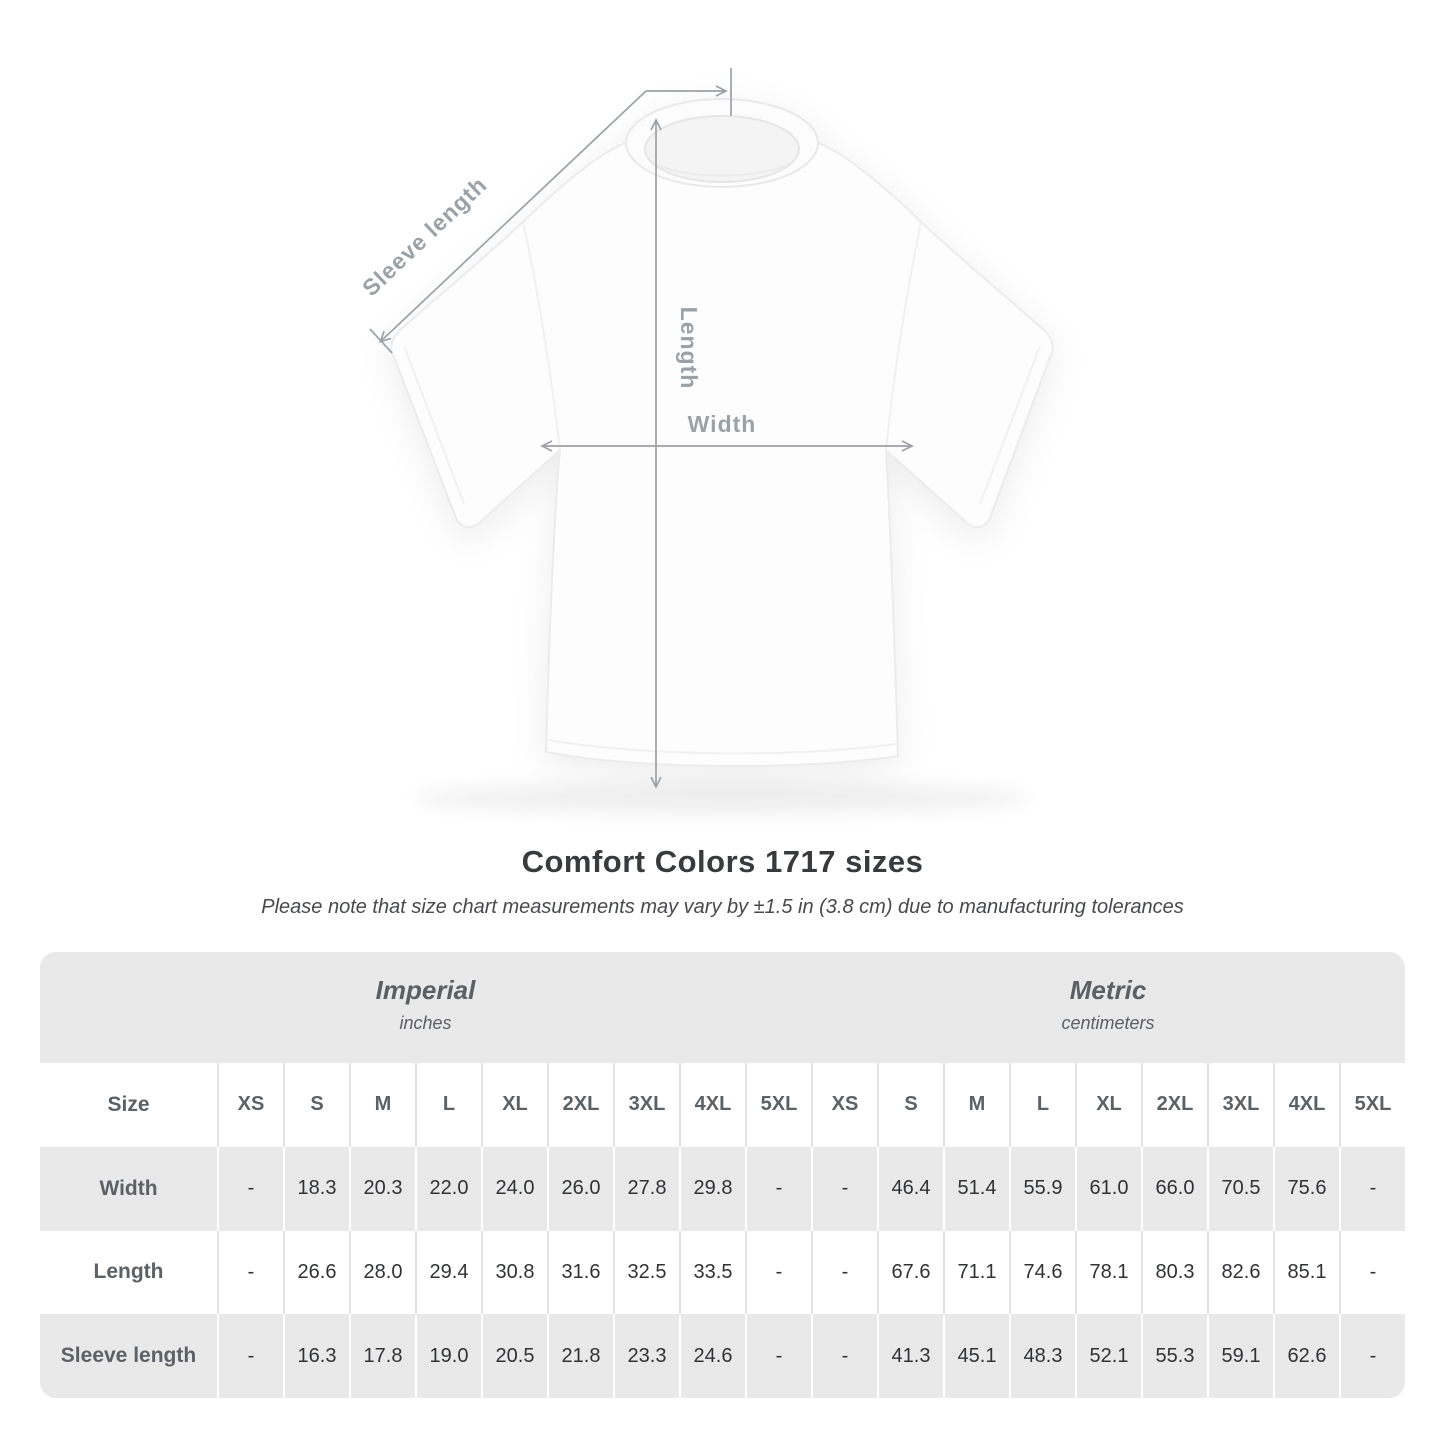  Describe the element at coordinates (1042, 1272) in the screenshot. I see `measurement-value: 74.6` at that location.